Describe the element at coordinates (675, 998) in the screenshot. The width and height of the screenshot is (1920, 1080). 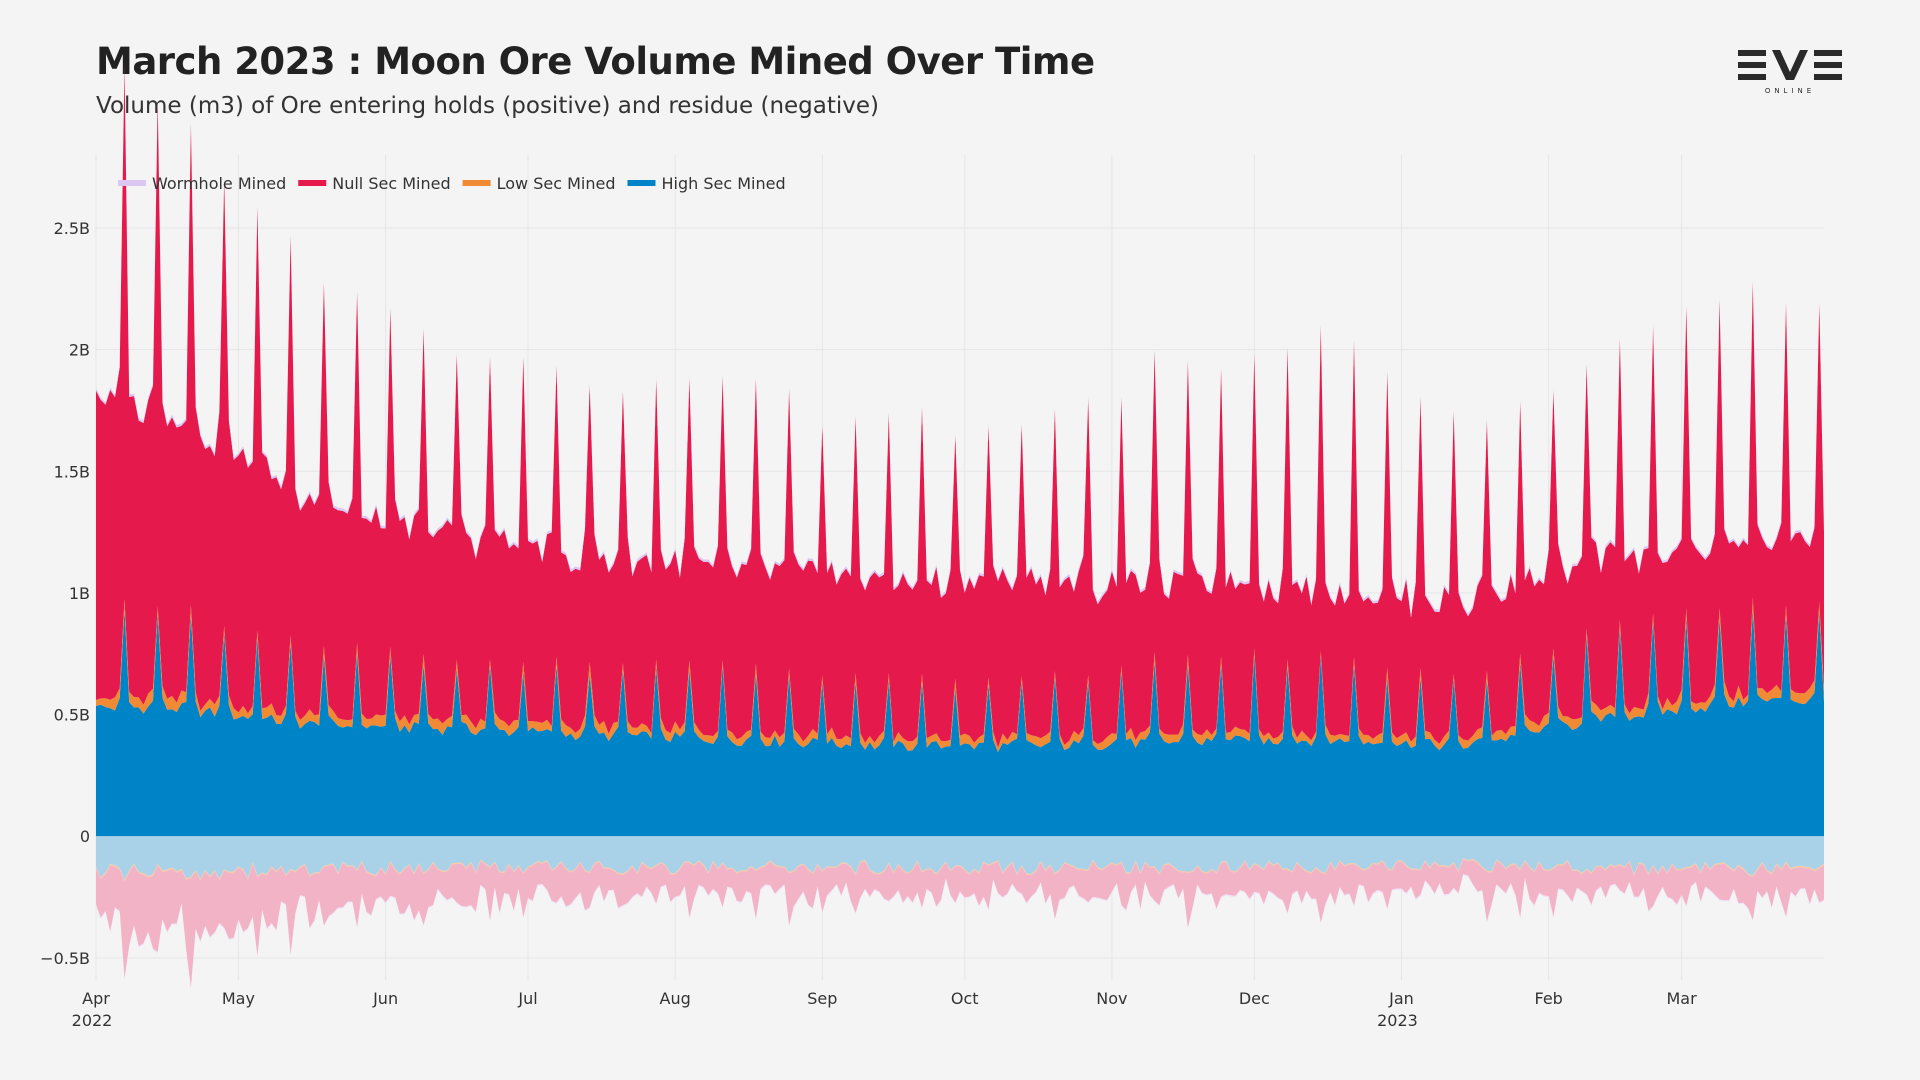
I see `x-tick-label: Aug` at that location.